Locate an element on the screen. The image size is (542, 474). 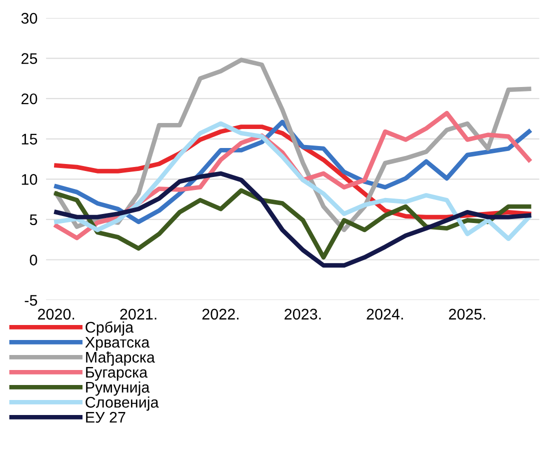
x-tick-label: 2023. is located at coordinates (302, 314).